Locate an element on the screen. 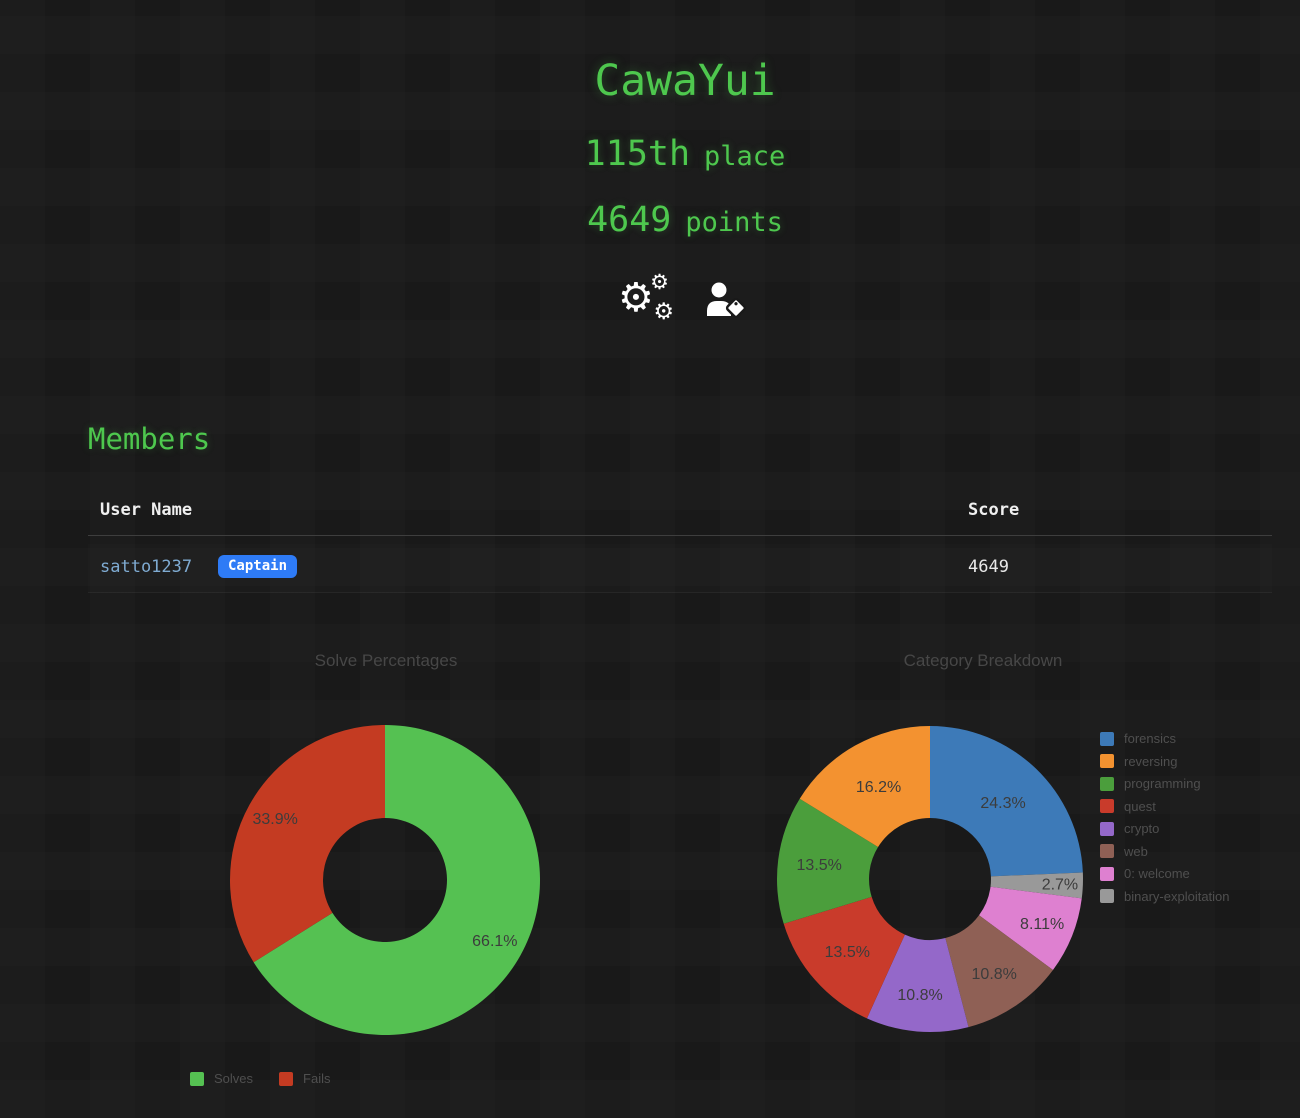 The height and width of the screenshot is (1118, 1300). legend-label: crypto is located at coordinates (1142, 828).